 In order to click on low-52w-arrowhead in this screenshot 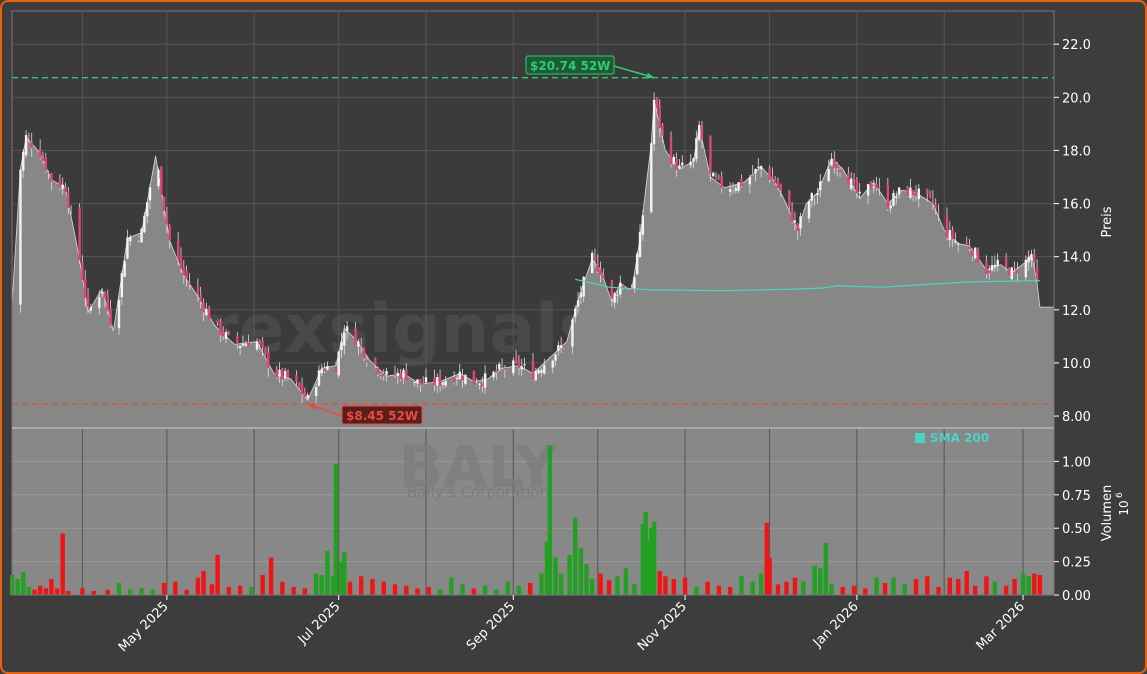, I will do `click(311, 406)`.